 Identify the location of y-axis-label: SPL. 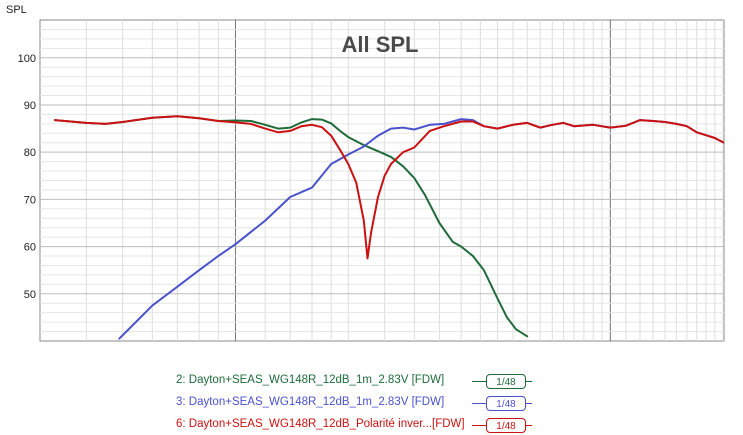
(16, 10).